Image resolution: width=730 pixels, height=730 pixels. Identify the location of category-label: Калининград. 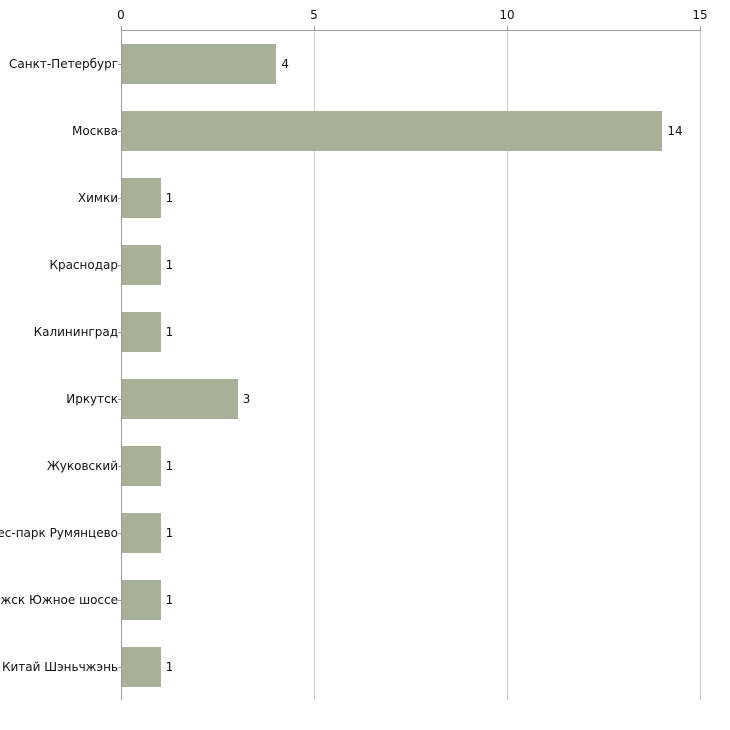
(75, 331).